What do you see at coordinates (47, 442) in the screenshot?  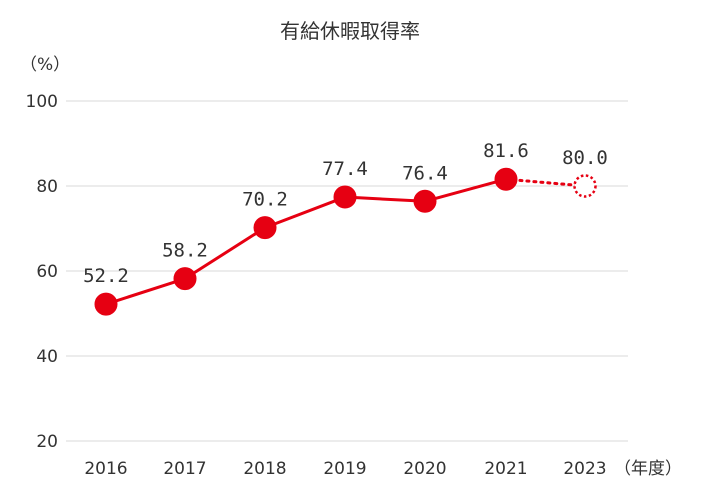 I see `y-tick-label: 20` at bounding box center [47, 442].